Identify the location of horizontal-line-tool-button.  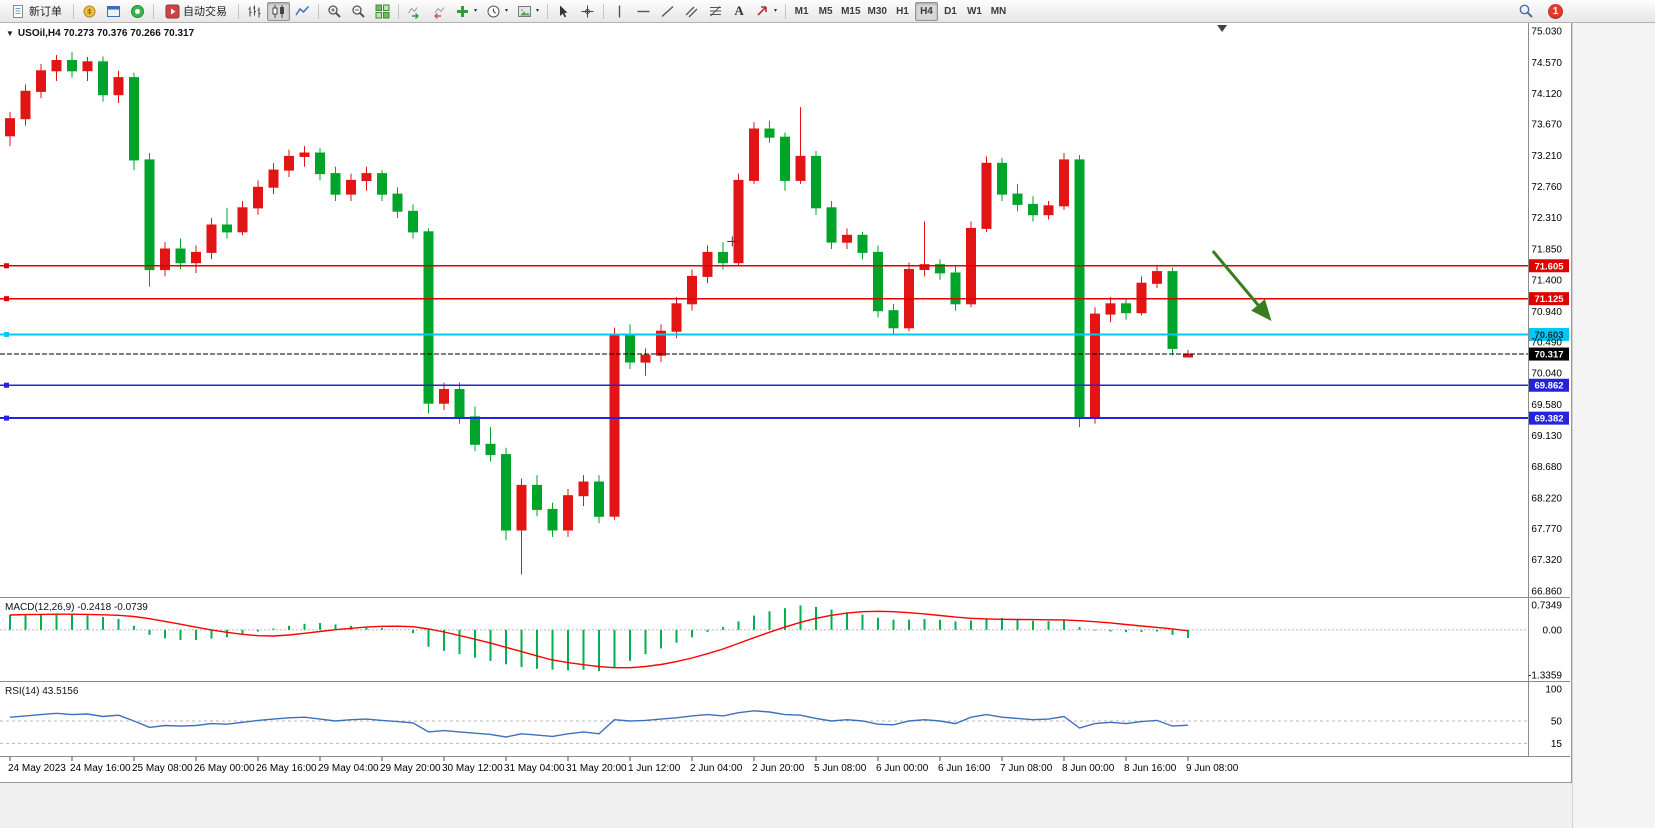
(643, 11).